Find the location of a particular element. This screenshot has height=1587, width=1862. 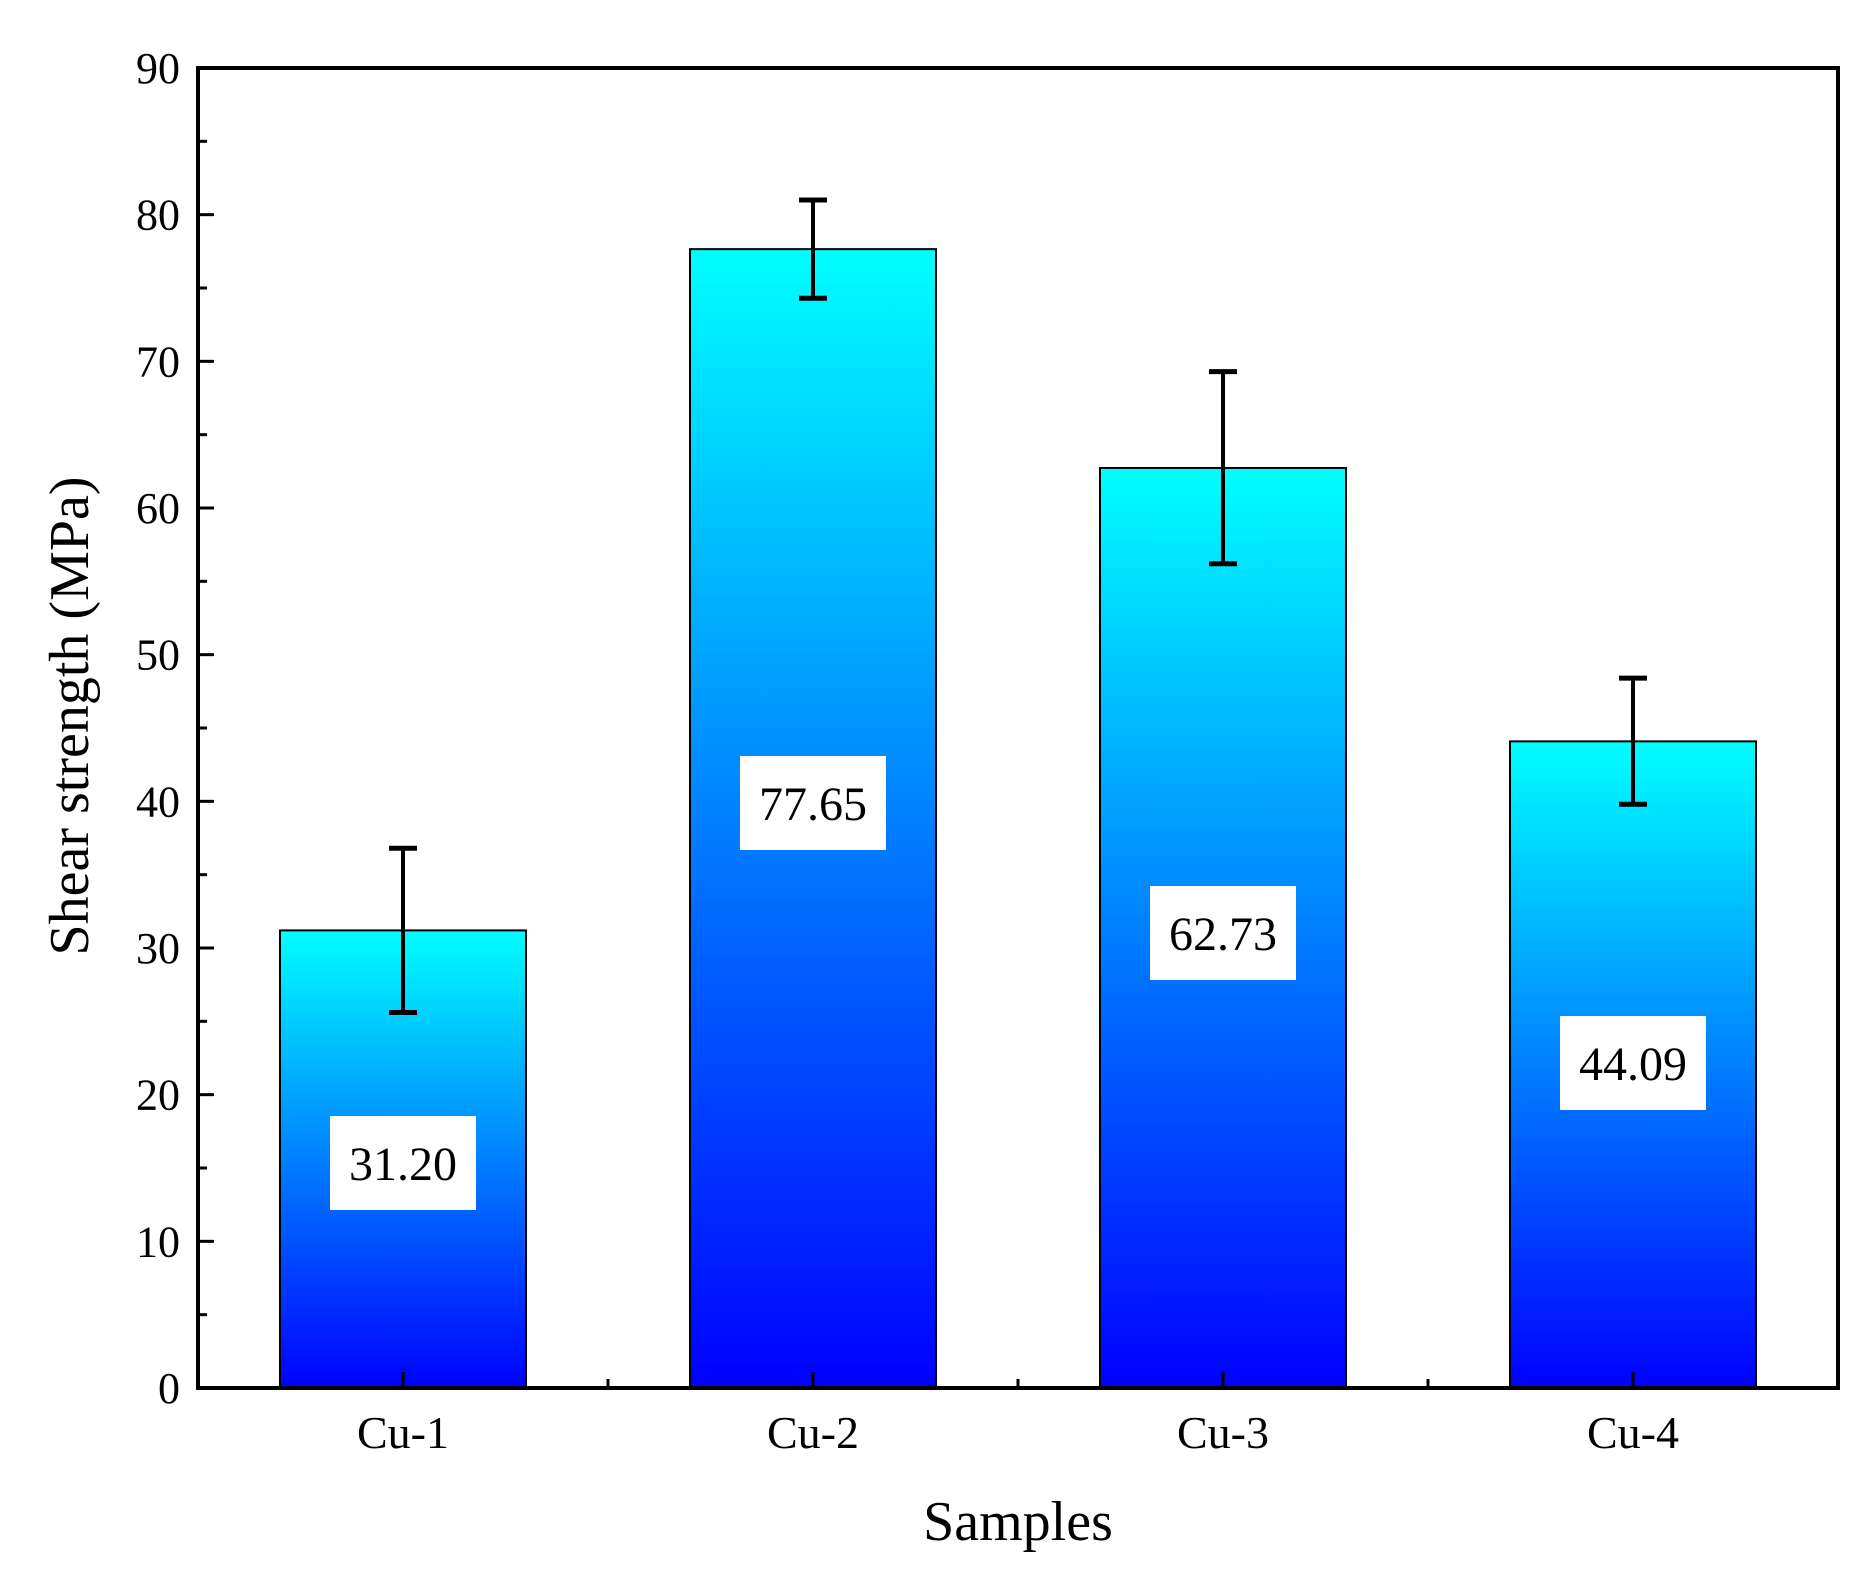

y-tick-label: 30 is located at coordinates (158, 948).